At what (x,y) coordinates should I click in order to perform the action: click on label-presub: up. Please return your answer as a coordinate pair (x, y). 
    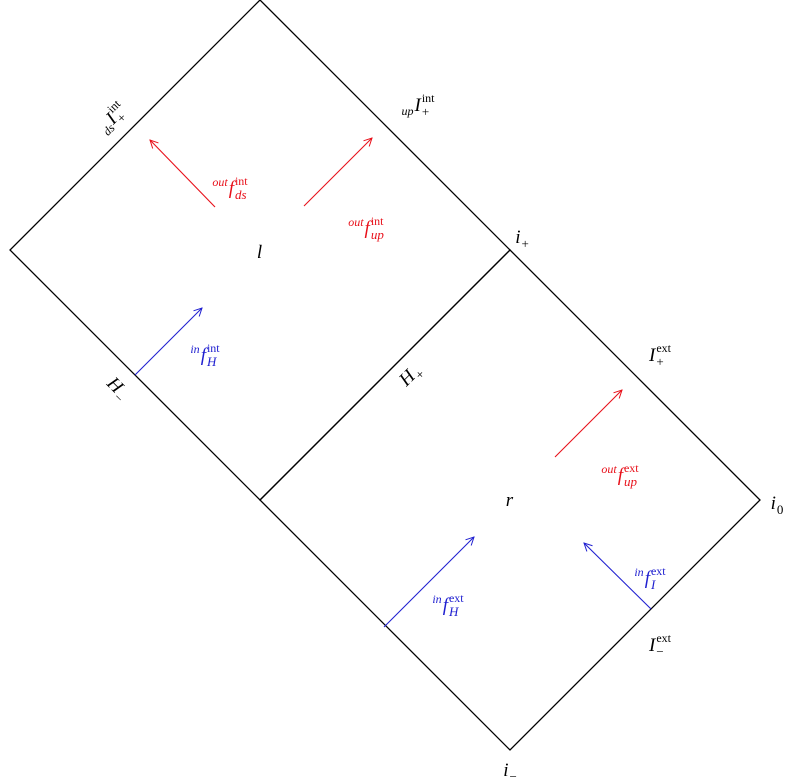
    Looking at the image, I should click on (408, 111).